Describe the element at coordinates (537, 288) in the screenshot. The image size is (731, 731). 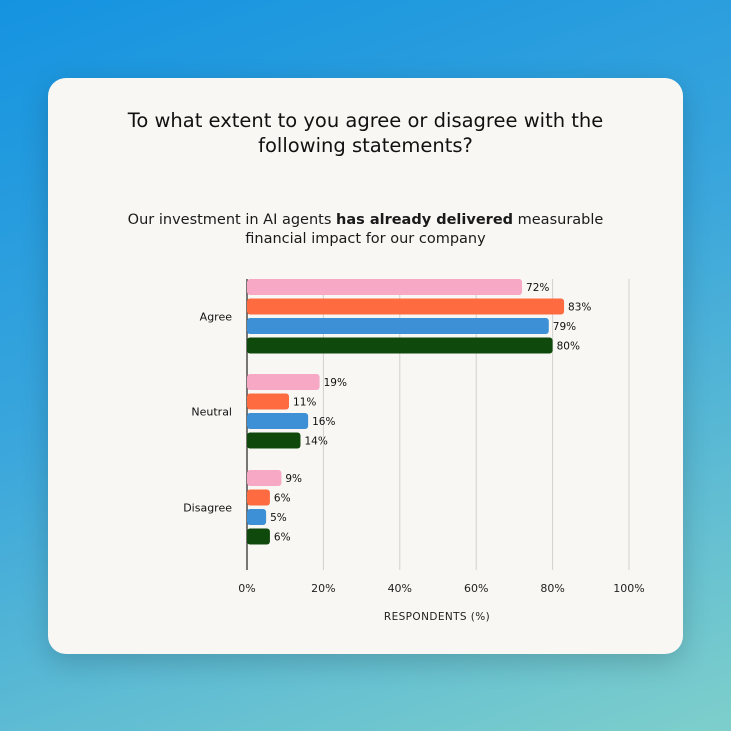
I see `bar-value-label: 72%` at that location.